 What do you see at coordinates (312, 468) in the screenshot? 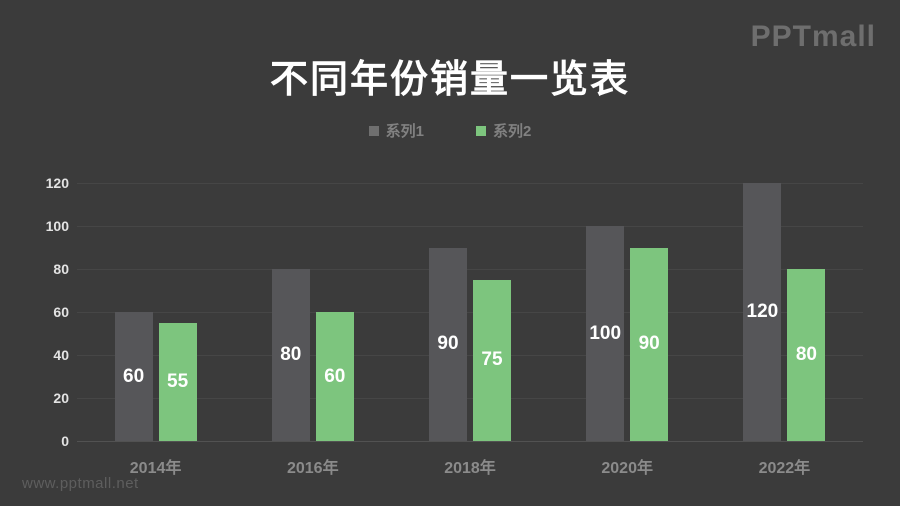
I see `x-tick-label-2016年: 2016年` at bounding box center [312, 468].